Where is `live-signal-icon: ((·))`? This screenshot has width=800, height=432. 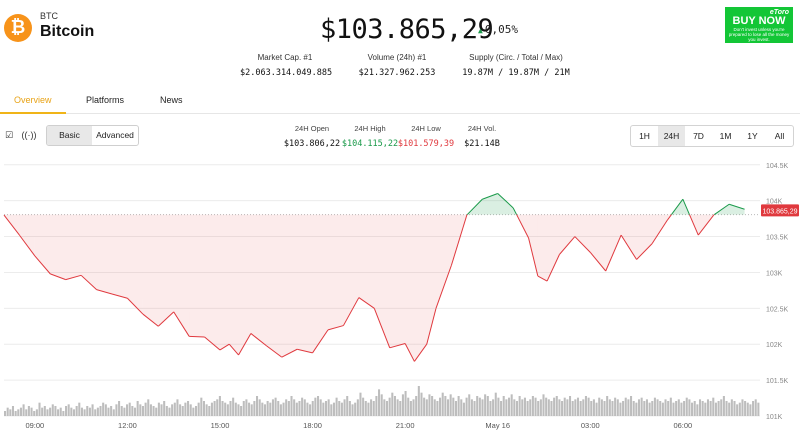 live-signal-icon: ((·)) is located at coordinates (29, 135).